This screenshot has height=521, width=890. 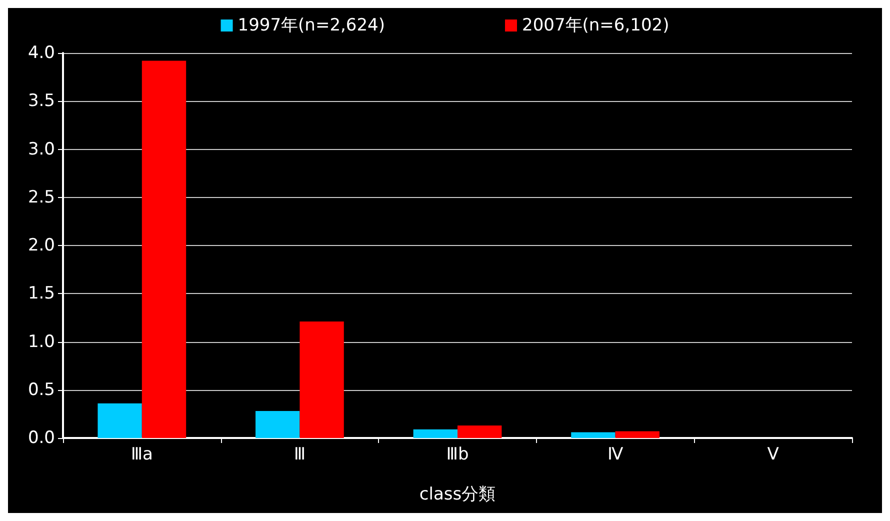 I want to click on x-axis-title: class分類, so click(x=457, y=494).